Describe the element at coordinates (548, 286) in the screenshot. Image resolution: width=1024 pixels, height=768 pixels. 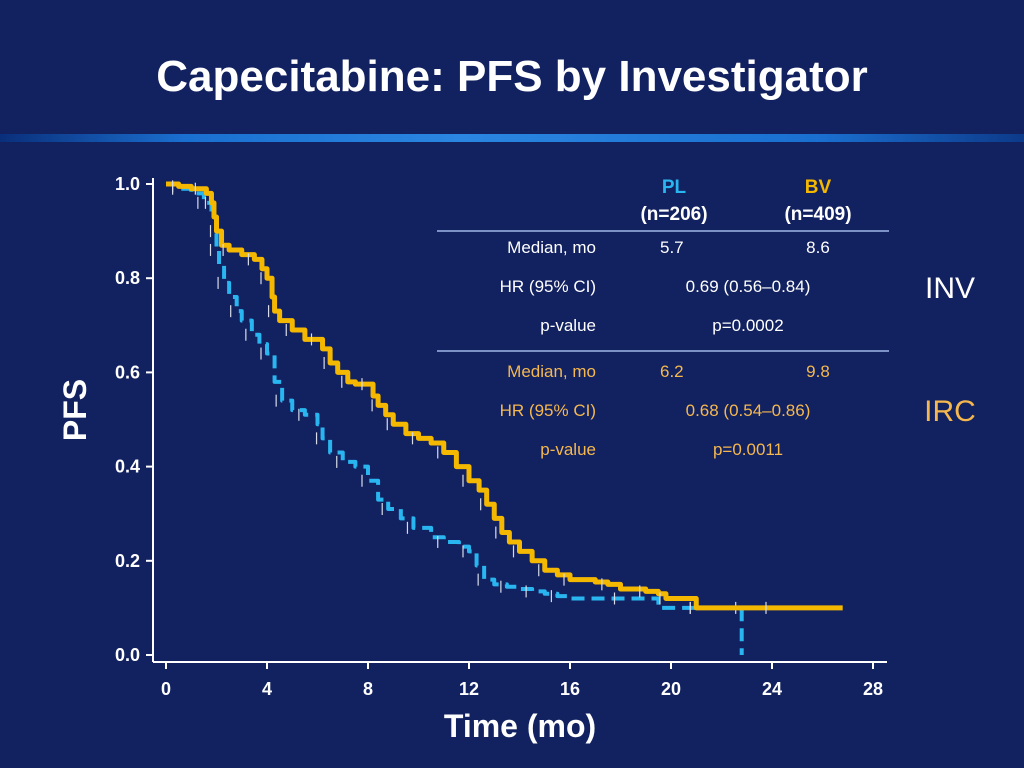
I see `inv-row-label: HR (95% CI)` at that location.